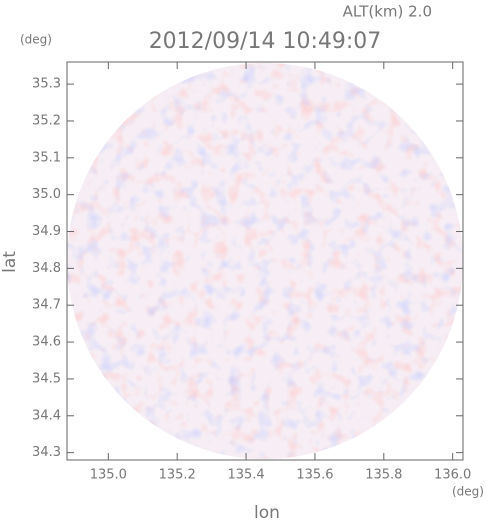 The width and height of the screenshot is (491, 521). I want to click on y-tick-label: 34.9, so click(46, 231).